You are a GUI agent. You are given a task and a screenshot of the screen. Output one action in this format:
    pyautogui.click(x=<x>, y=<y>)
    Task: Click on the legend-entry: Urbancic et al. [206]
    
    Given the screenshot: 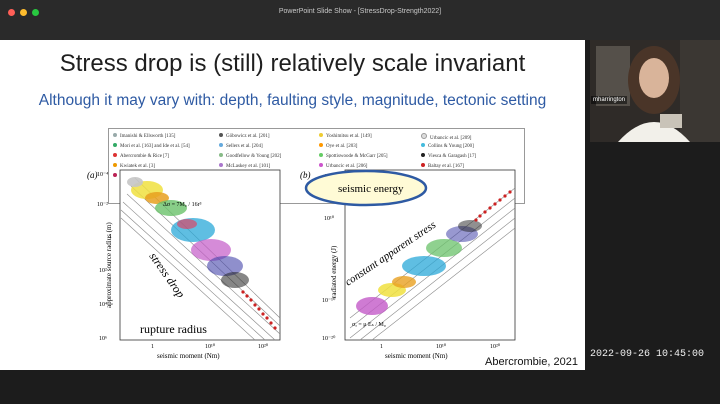 What is the action you would take?
    pyautogui.click(x=343, y=166)
    